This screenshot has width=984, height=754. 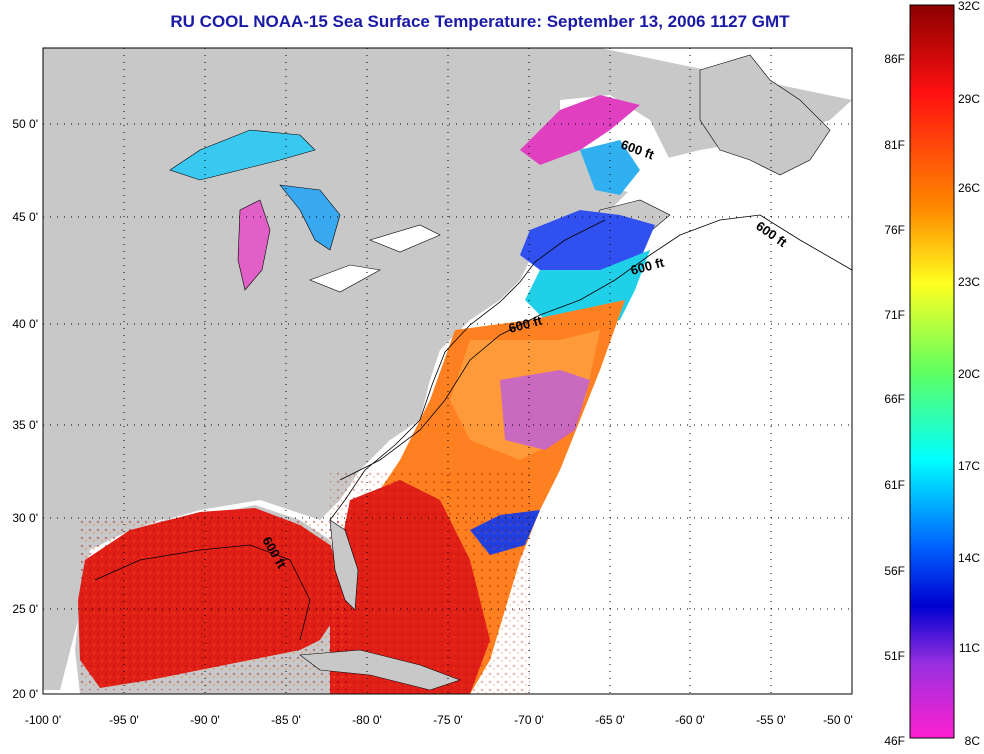 What do you see at coordinates (969, 188) in the screenshot?
I see `colorbar-c-label: 26C` at bounding box center [969, 188].